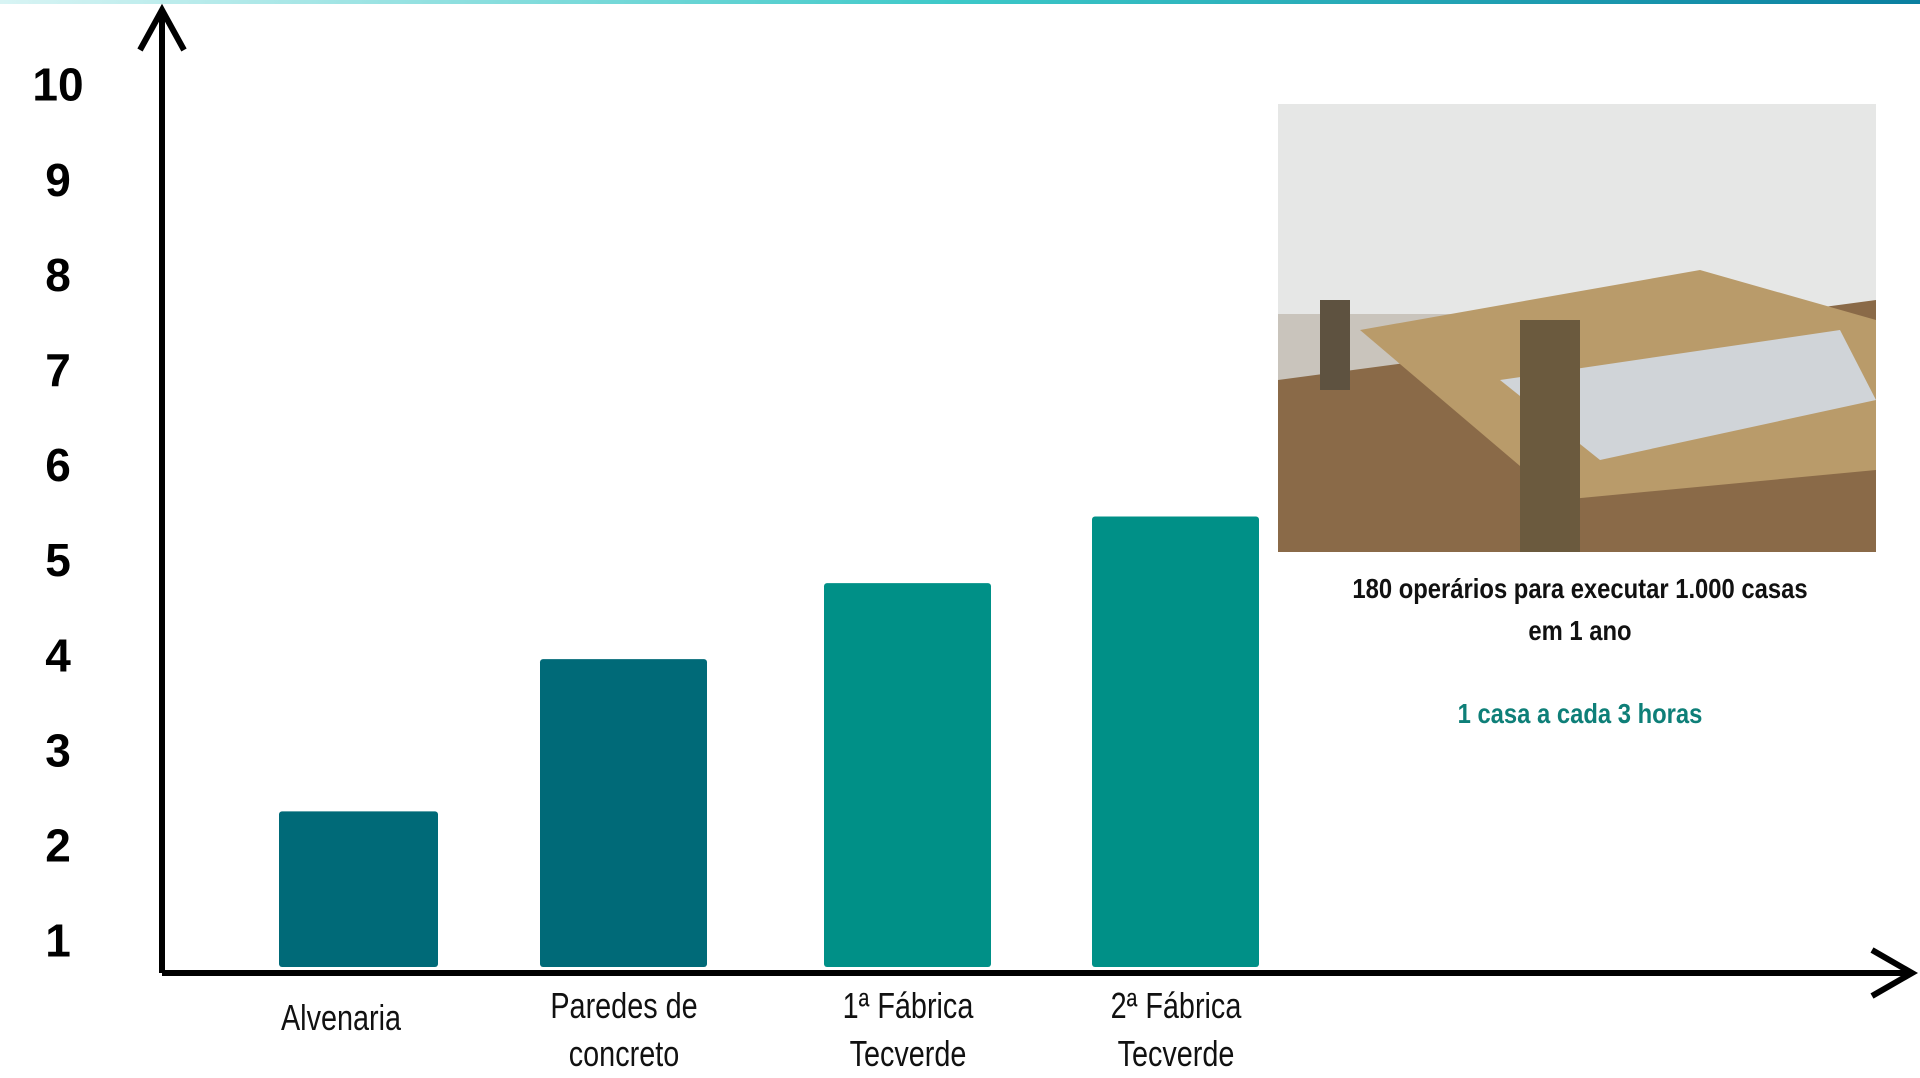 Image resolution: width=1920 pixels, height=1078 pixels. What do you see at coordinates (58, 941) in the screenshot?
I see `y-tick-label: 1` at bounding box center [58, 941].